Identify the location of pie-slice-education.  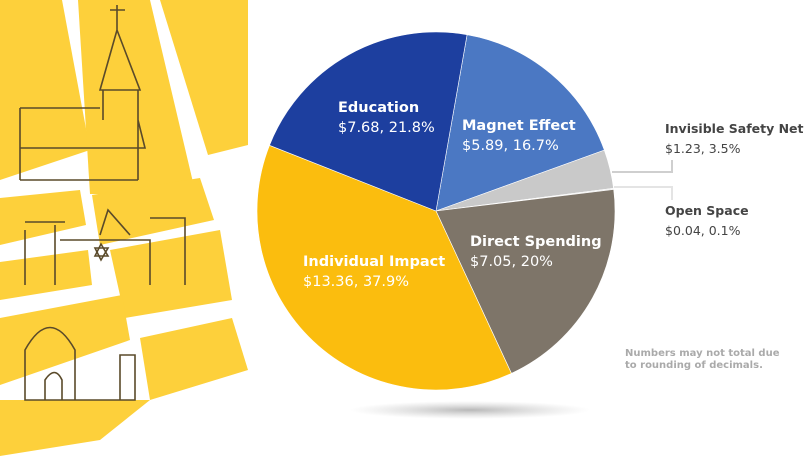
(368, 121).